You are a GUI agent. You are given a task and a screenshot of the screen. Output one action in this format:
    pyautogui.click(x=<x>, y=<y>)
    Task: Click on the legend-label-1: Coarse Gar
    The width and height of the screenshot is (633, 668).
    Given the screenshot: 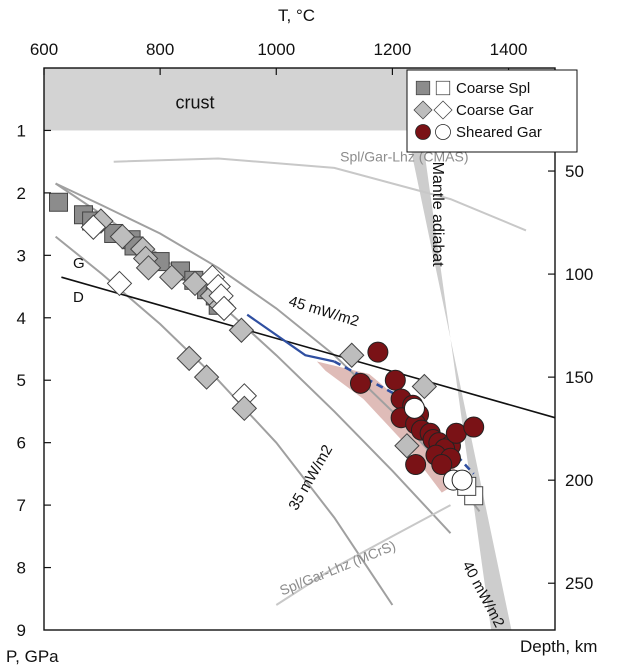 What is the action you would take?
    pyautogui.click(x=495, y=110)
    